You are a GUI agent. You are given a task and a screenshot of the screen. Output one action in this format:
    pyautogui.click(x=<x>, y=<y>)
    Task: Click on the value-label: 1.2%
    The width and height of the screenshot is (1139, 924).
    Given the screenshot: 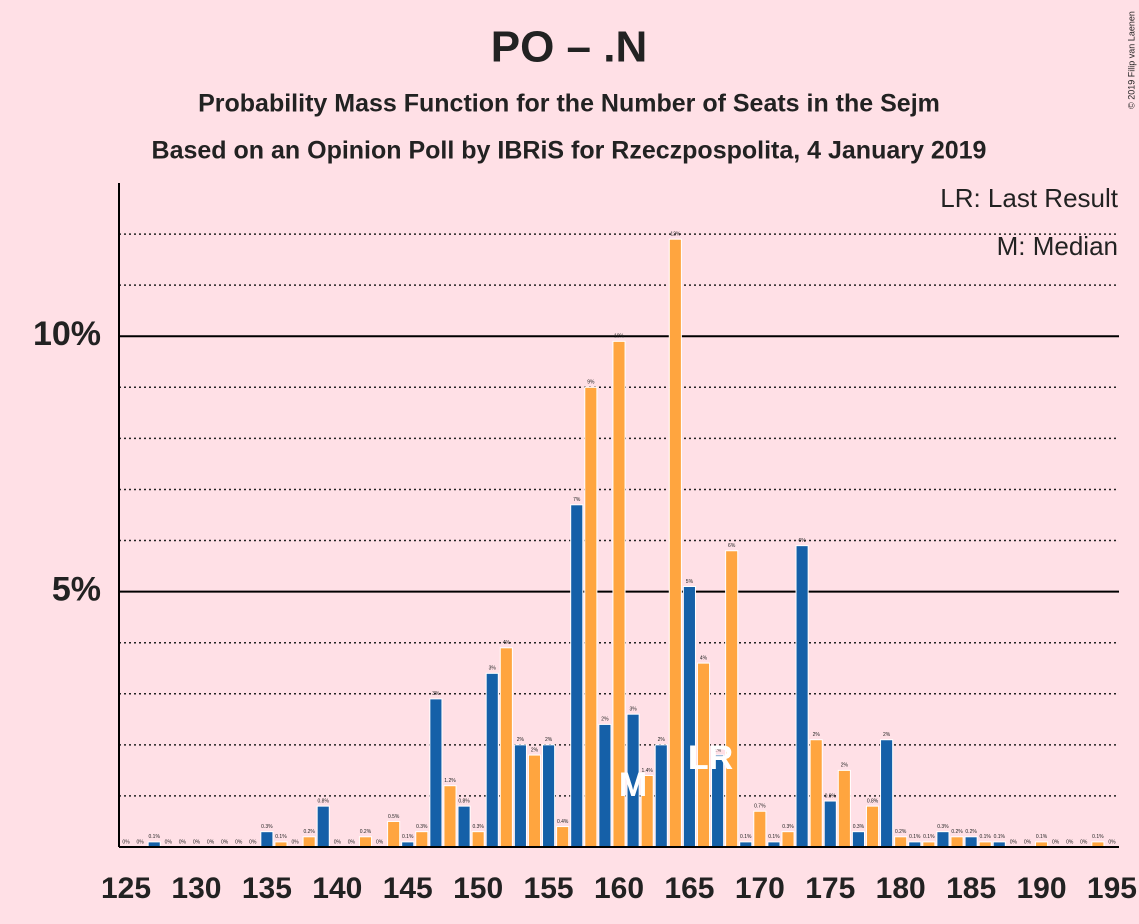 What is the action you would take?
    pyautogui.click(x=450, y=781)
    